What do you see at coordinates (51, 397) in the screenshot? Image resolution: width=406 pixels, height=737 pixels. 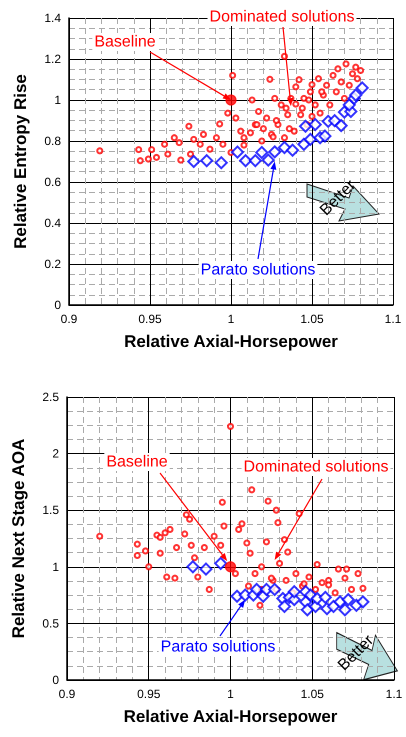 I see `y-tick-label: 2.5` at bounding box center [51, 397].